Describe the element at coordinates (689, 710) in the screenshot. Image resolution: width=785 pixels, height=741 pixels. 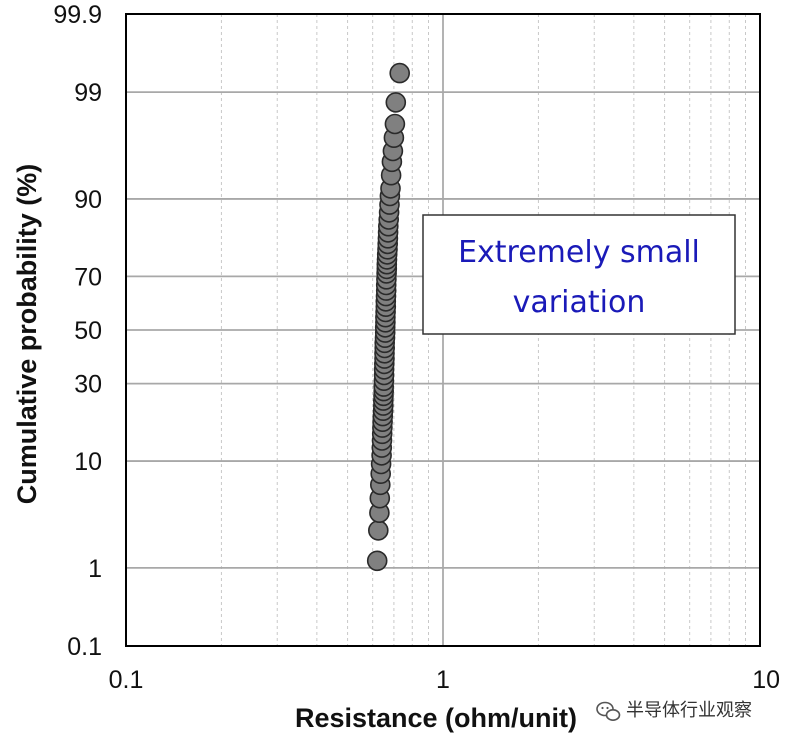
I see `watermark-text: 半导体行业观察` at that location.